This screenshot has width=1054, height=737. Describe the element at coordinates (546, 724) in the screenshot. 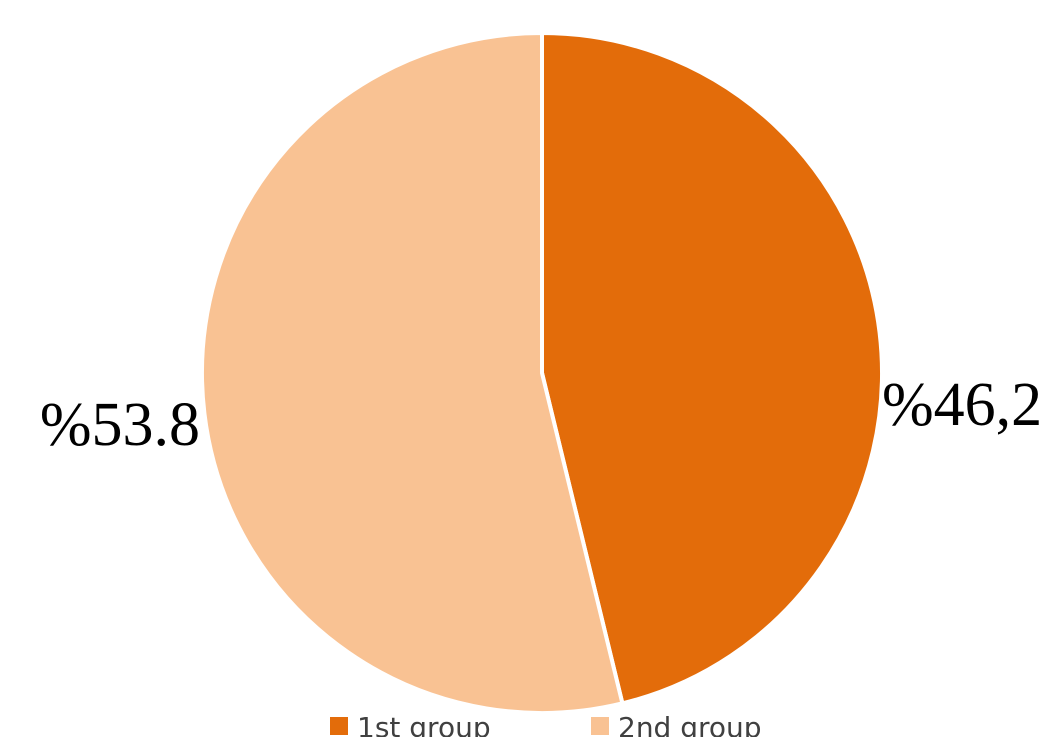

I see `legend: 1st group 2nd group` at that location.